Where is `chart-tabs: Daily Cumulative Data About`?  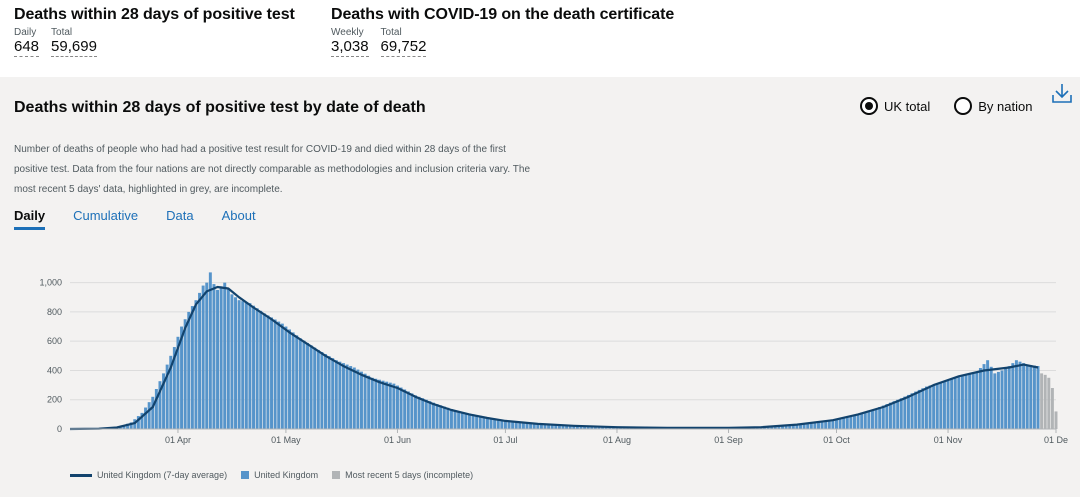 chart-tabs: Daily Cumulative Data About is located at coordinates (135, 219).